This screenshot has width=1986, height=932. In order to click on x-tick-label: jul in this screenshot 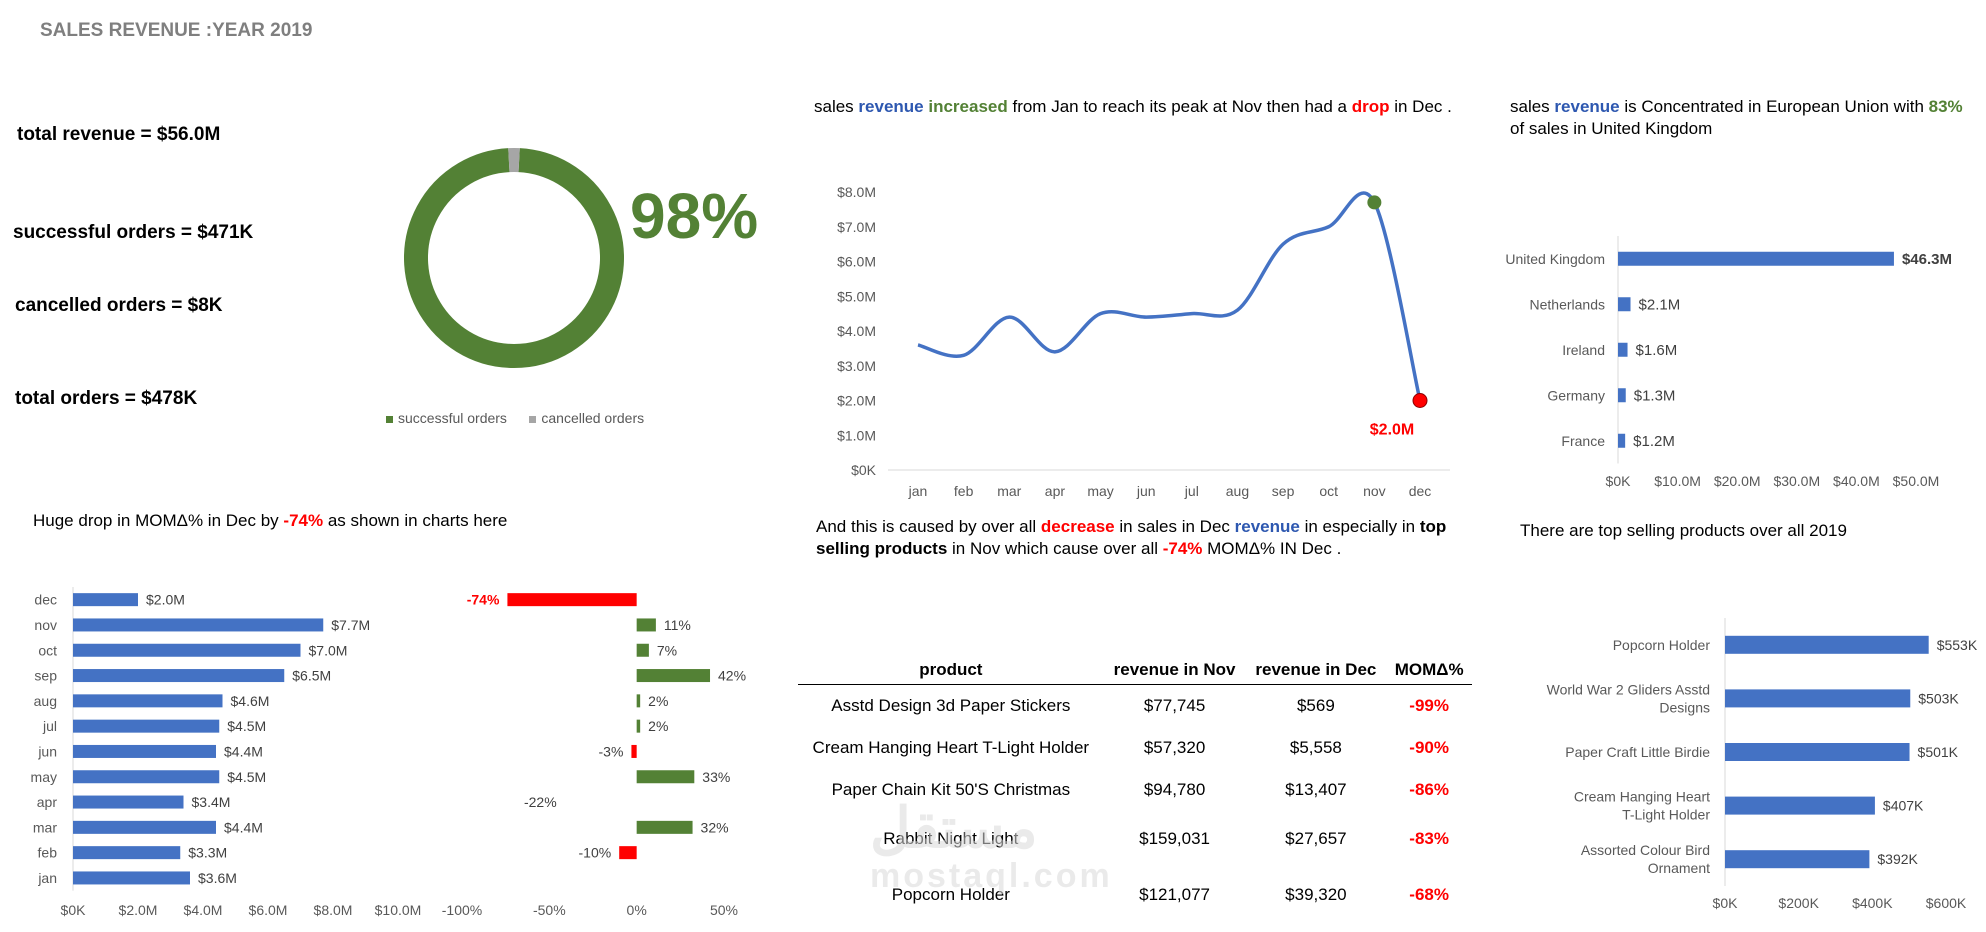, I will do `click(1191, 491)`.